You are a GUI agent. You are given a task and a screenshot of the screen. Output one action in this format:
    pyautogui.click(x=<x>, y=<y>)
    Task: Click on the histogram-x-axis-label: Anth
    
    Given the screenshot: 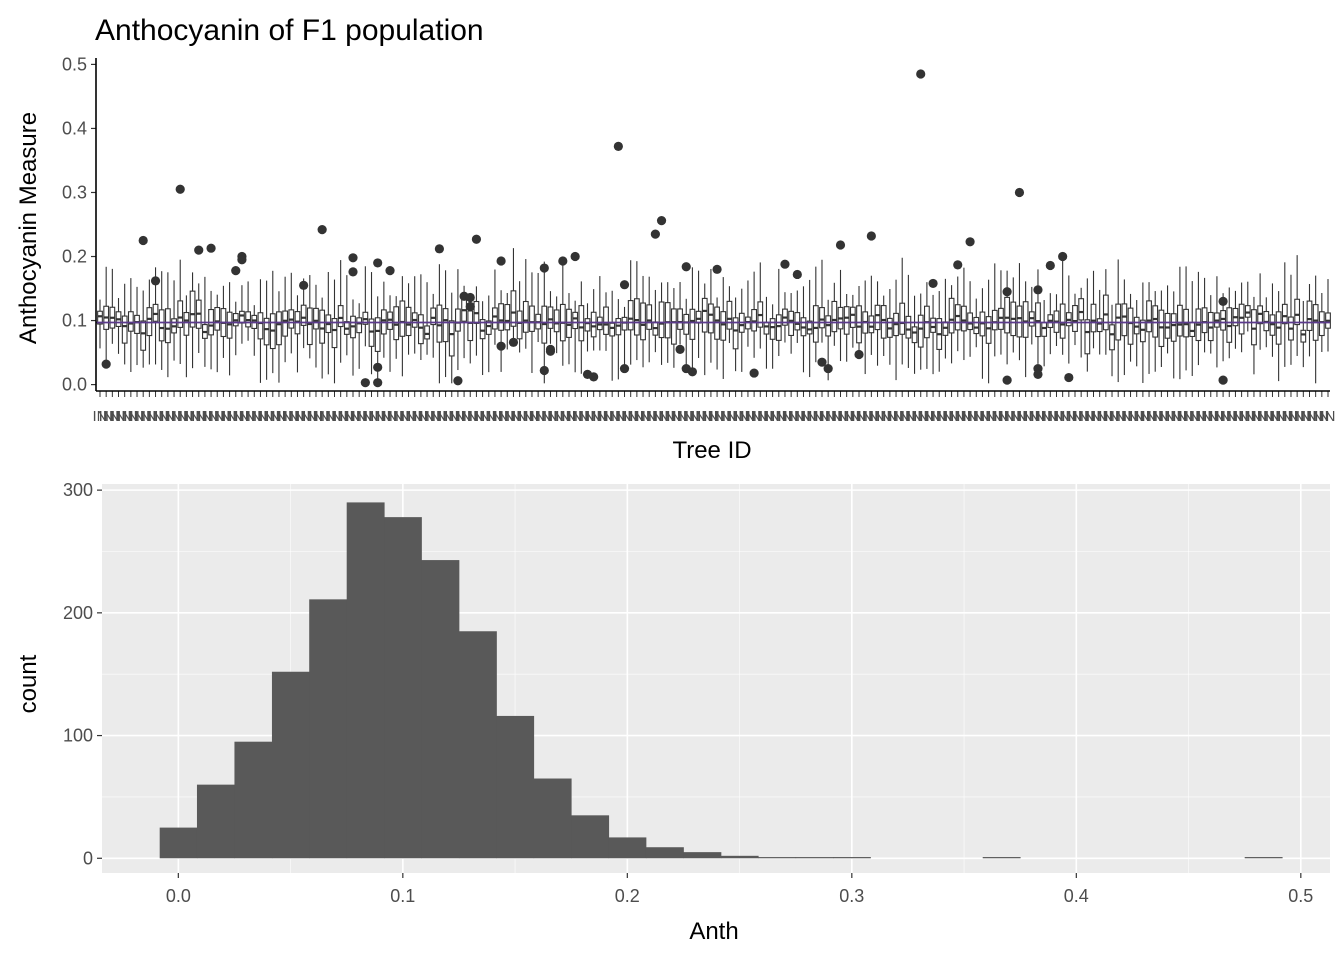 What is the action you would take?
    pyautogui.click(x=713, y=931)
    